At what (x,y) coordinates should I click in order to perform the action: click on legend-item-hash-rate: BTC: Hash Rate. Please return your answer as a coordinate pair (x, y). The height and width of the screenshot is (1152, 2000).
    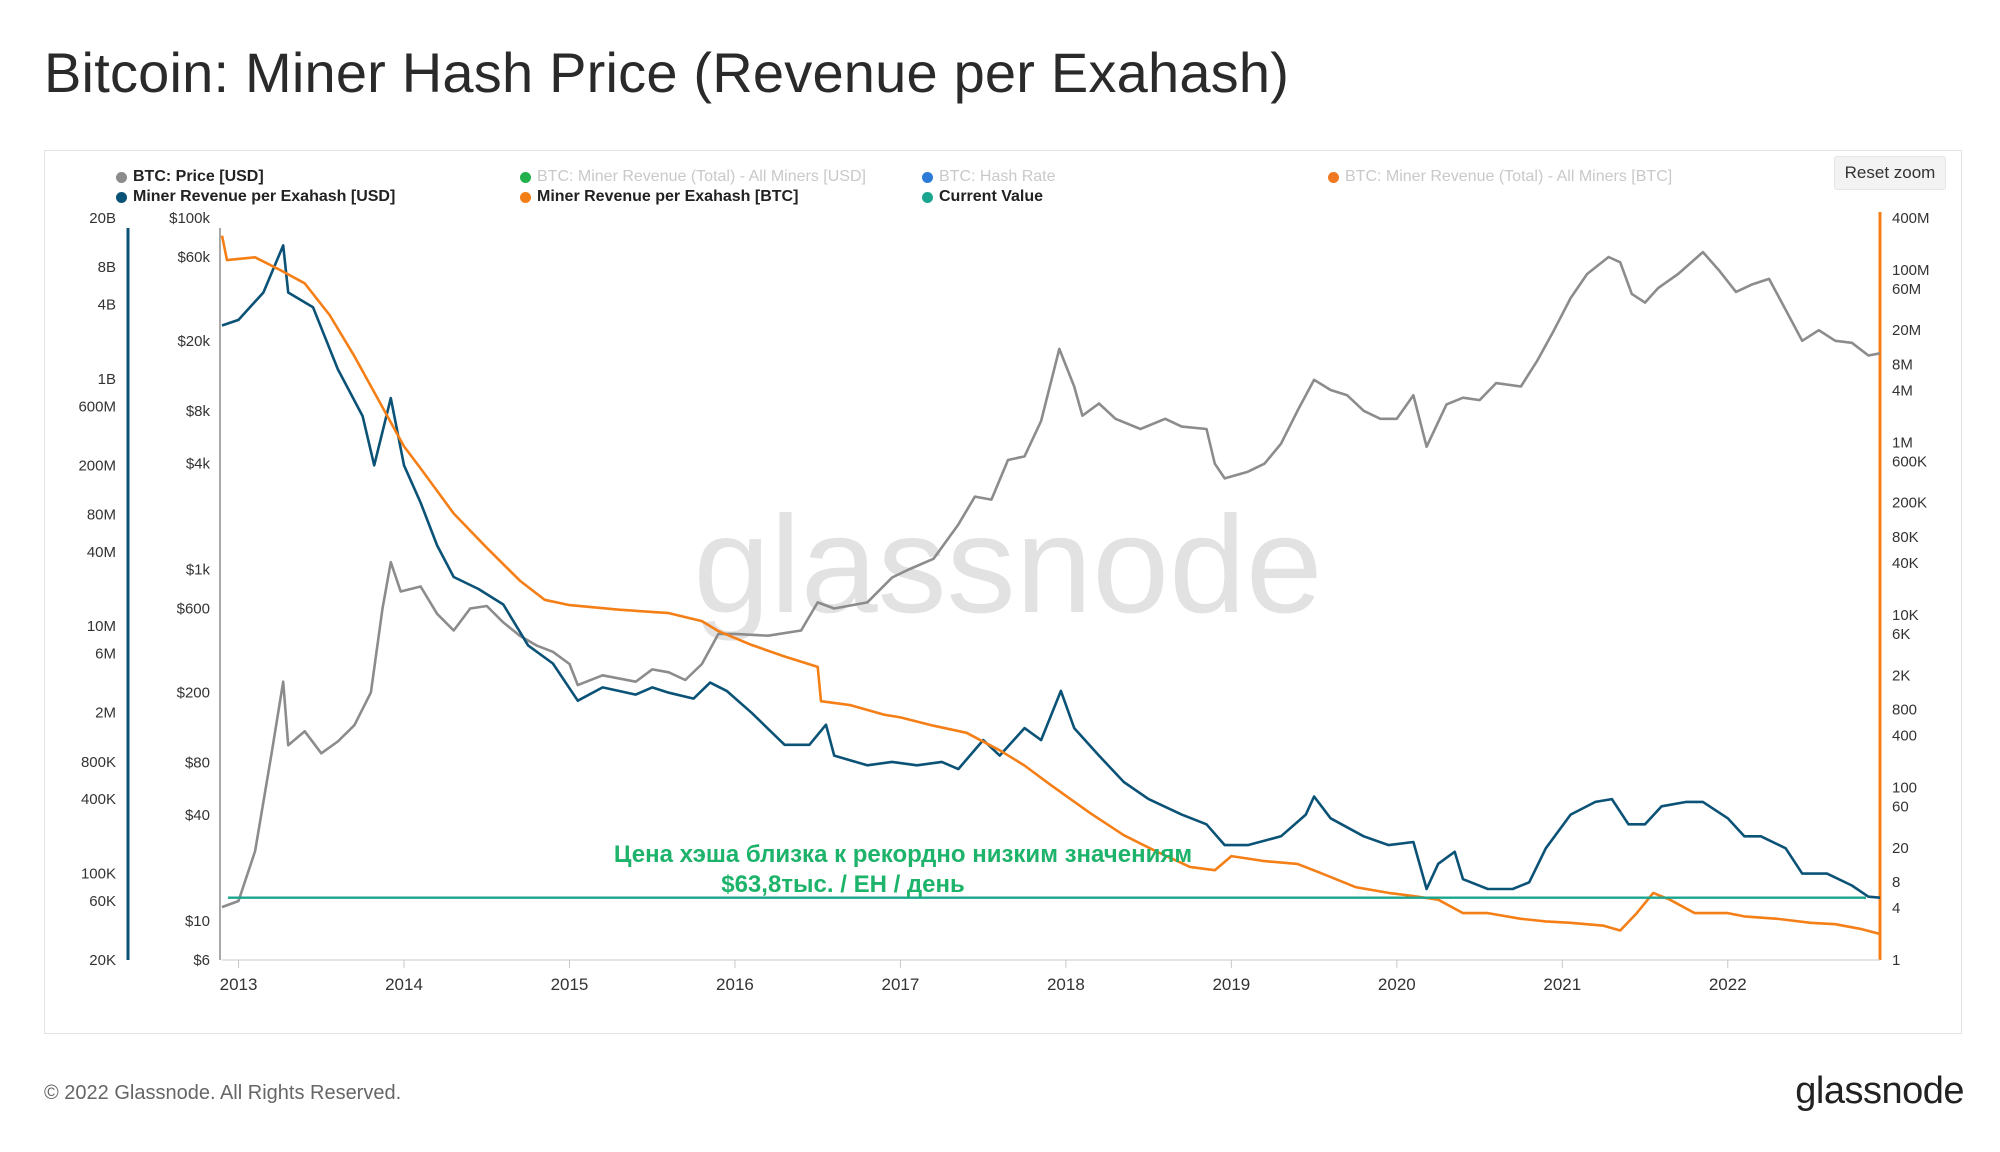
    Looking at the image, I should click on (988, 177).